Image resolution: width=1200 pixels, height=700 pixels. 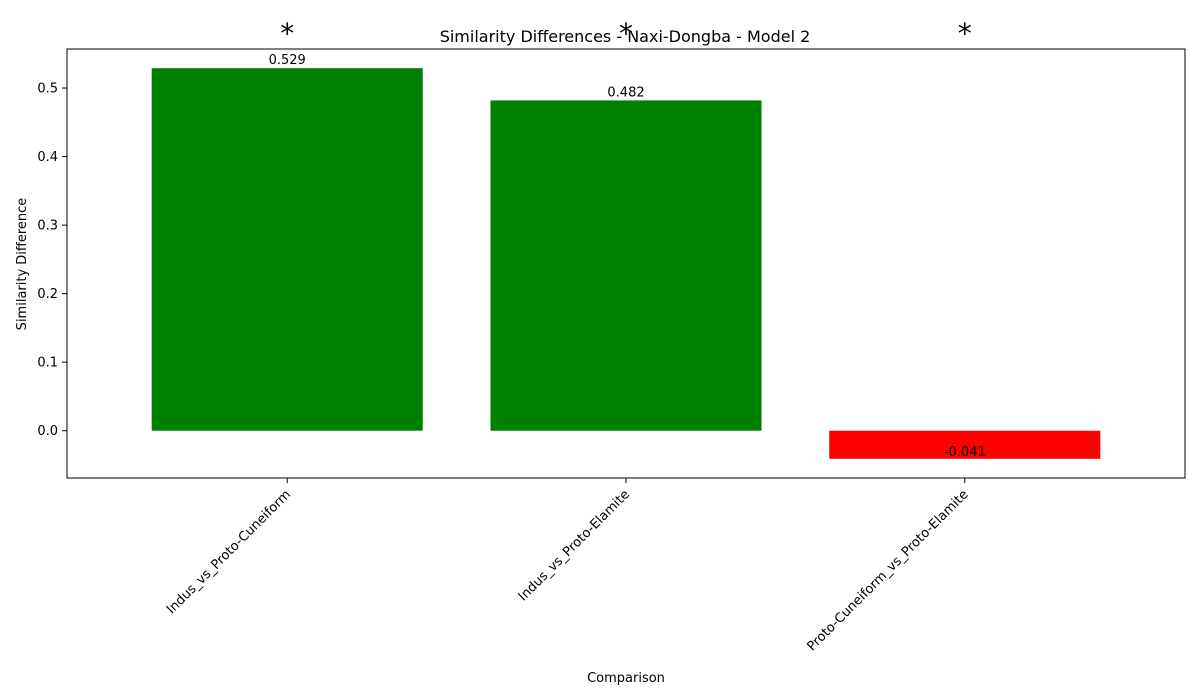 I want to click on bar-value-label: 0.482, so click(x=625, y=92).